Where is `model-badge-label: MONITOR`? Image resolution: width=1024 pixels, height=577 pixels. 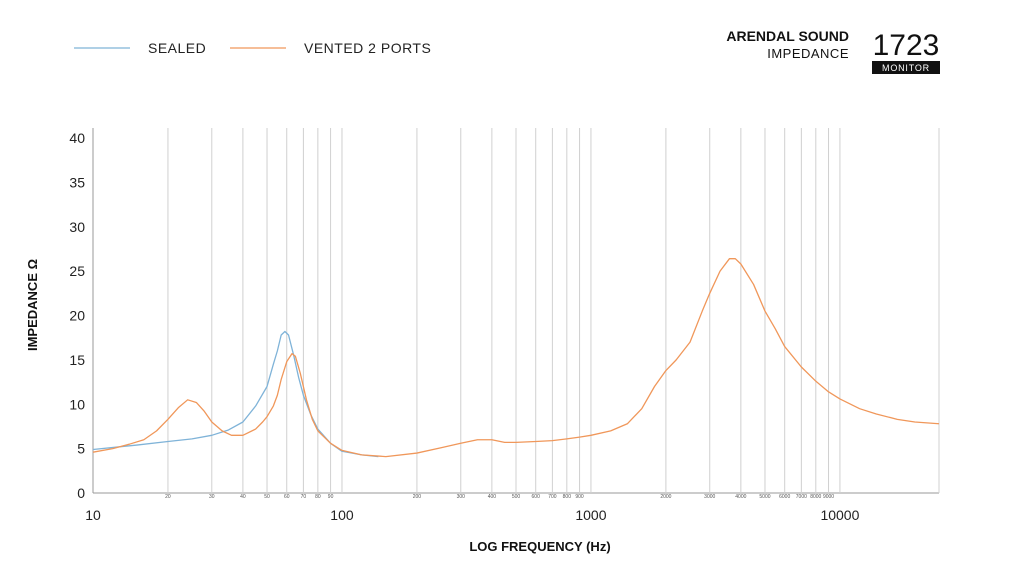 model-badge-label: MONITOR is located at coordinates (906, 68).